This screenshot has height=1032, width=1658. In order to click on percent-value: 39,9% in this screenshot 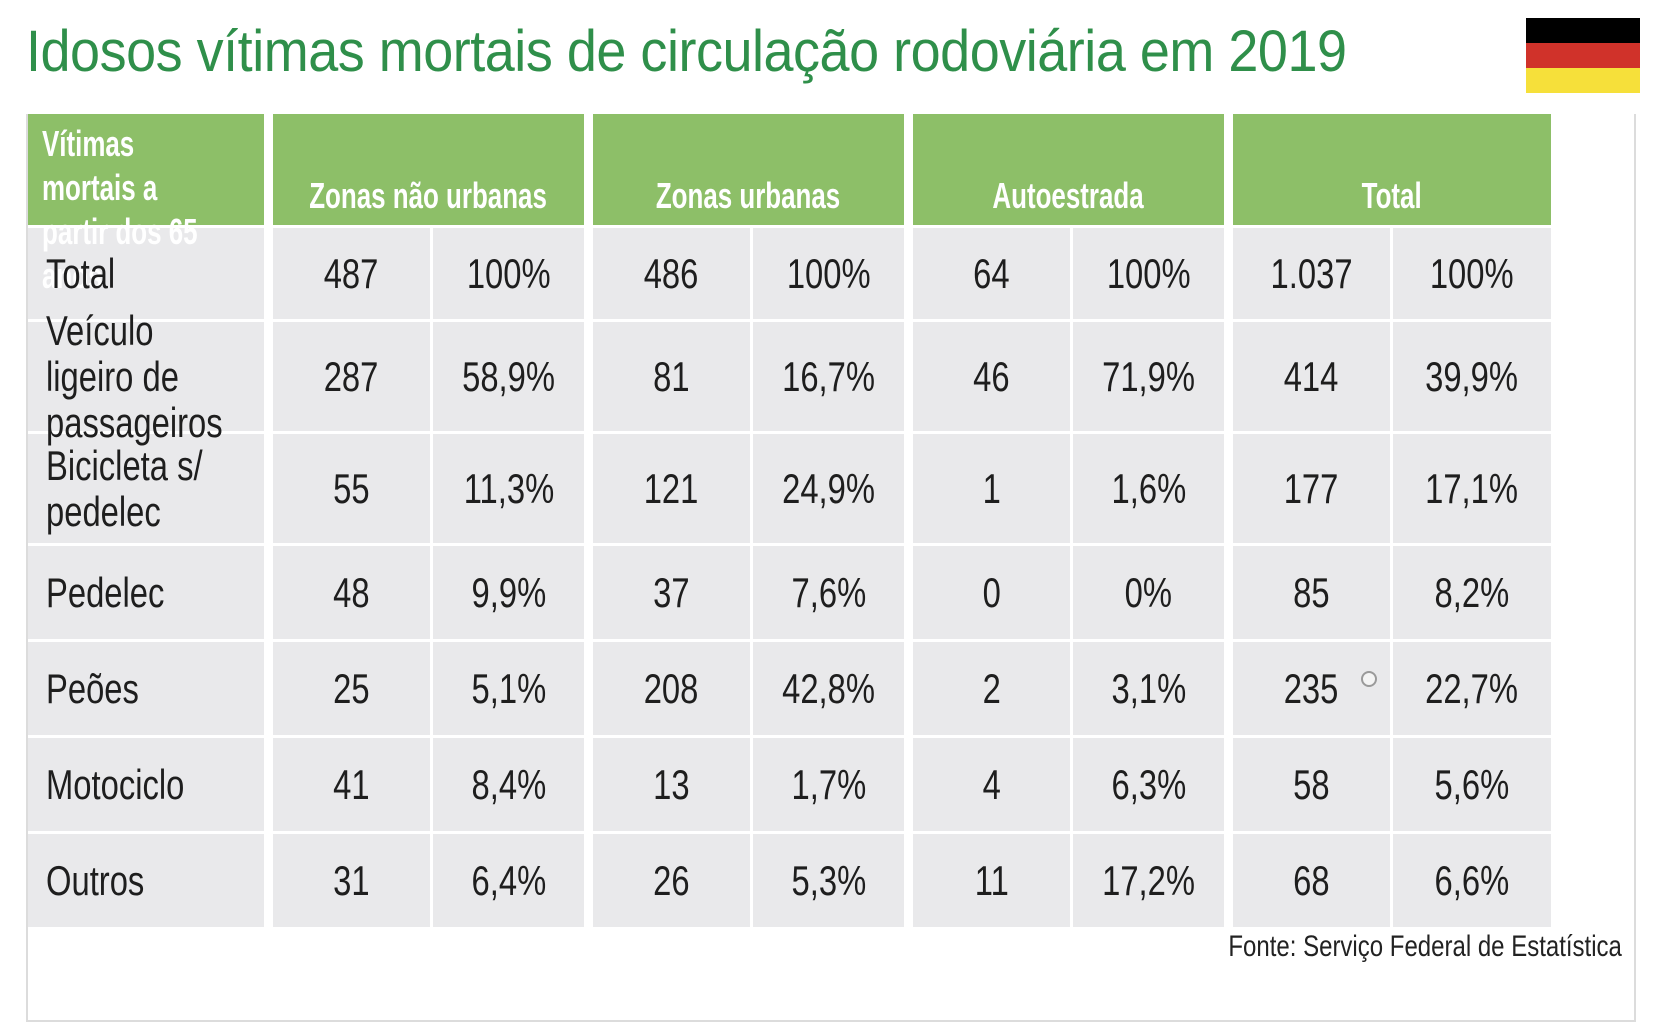, I will do `click(1472, 376)`.